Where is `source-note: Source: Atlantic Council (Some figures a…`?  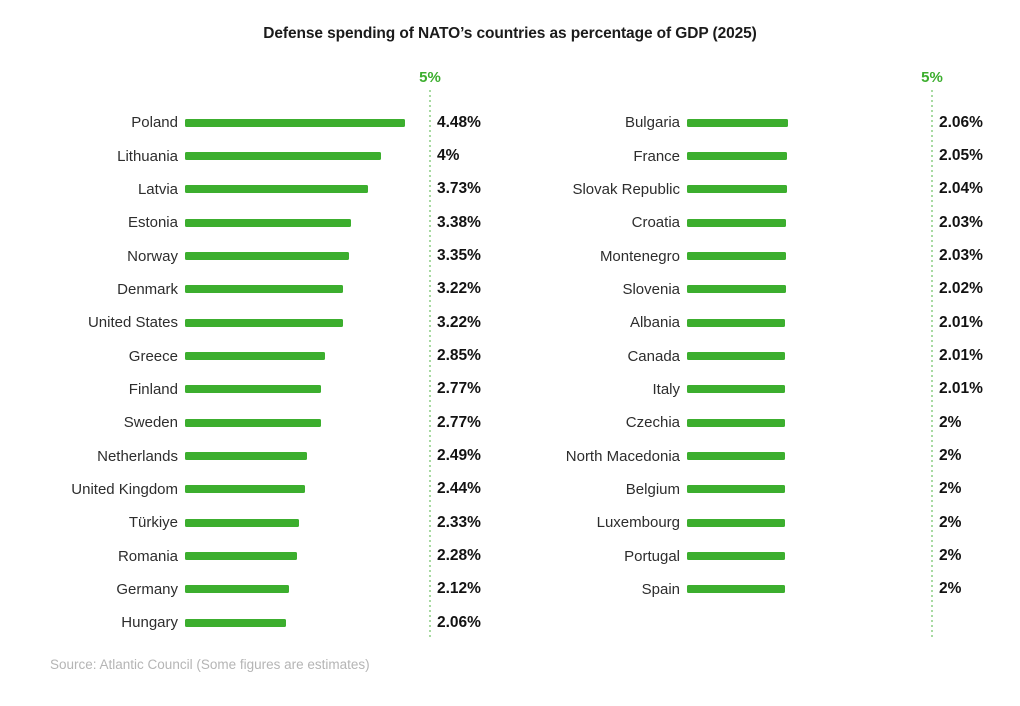 source-note: Source: Atlantic Council (Some figures a… is located at coordinates (210, 664).